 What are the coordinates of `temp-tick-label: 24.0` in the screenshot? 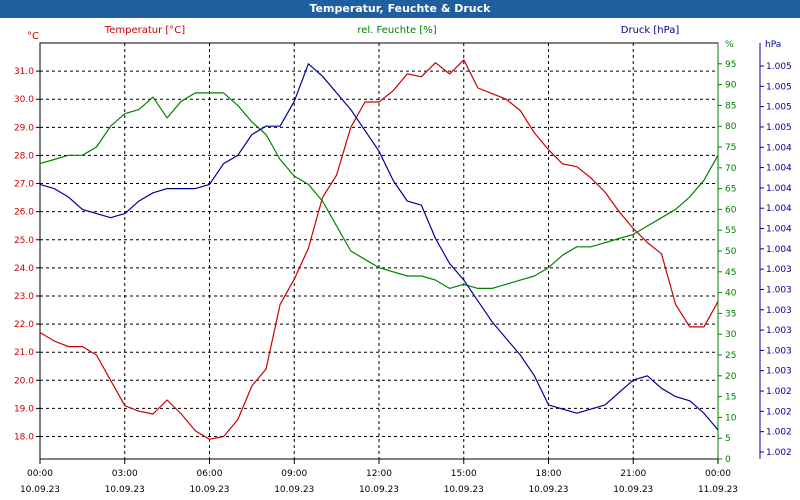 It's located at (24, 269).